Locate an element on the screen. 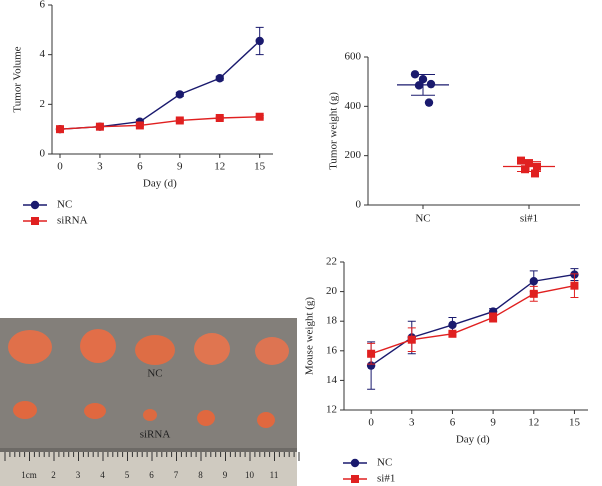 This screenshot has height=486, width=602. y-tick-label: 16 is located at coordinates (332, 350).